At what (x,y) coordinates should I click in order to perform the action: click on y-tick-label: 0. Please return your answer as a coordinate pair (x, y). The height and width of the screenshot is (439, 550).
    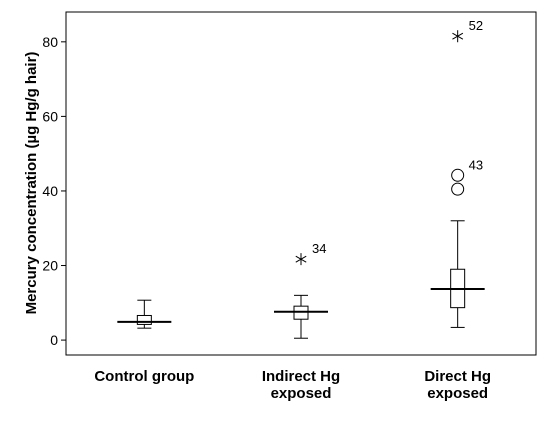
    Looking at the image, I should click on (54, 340).